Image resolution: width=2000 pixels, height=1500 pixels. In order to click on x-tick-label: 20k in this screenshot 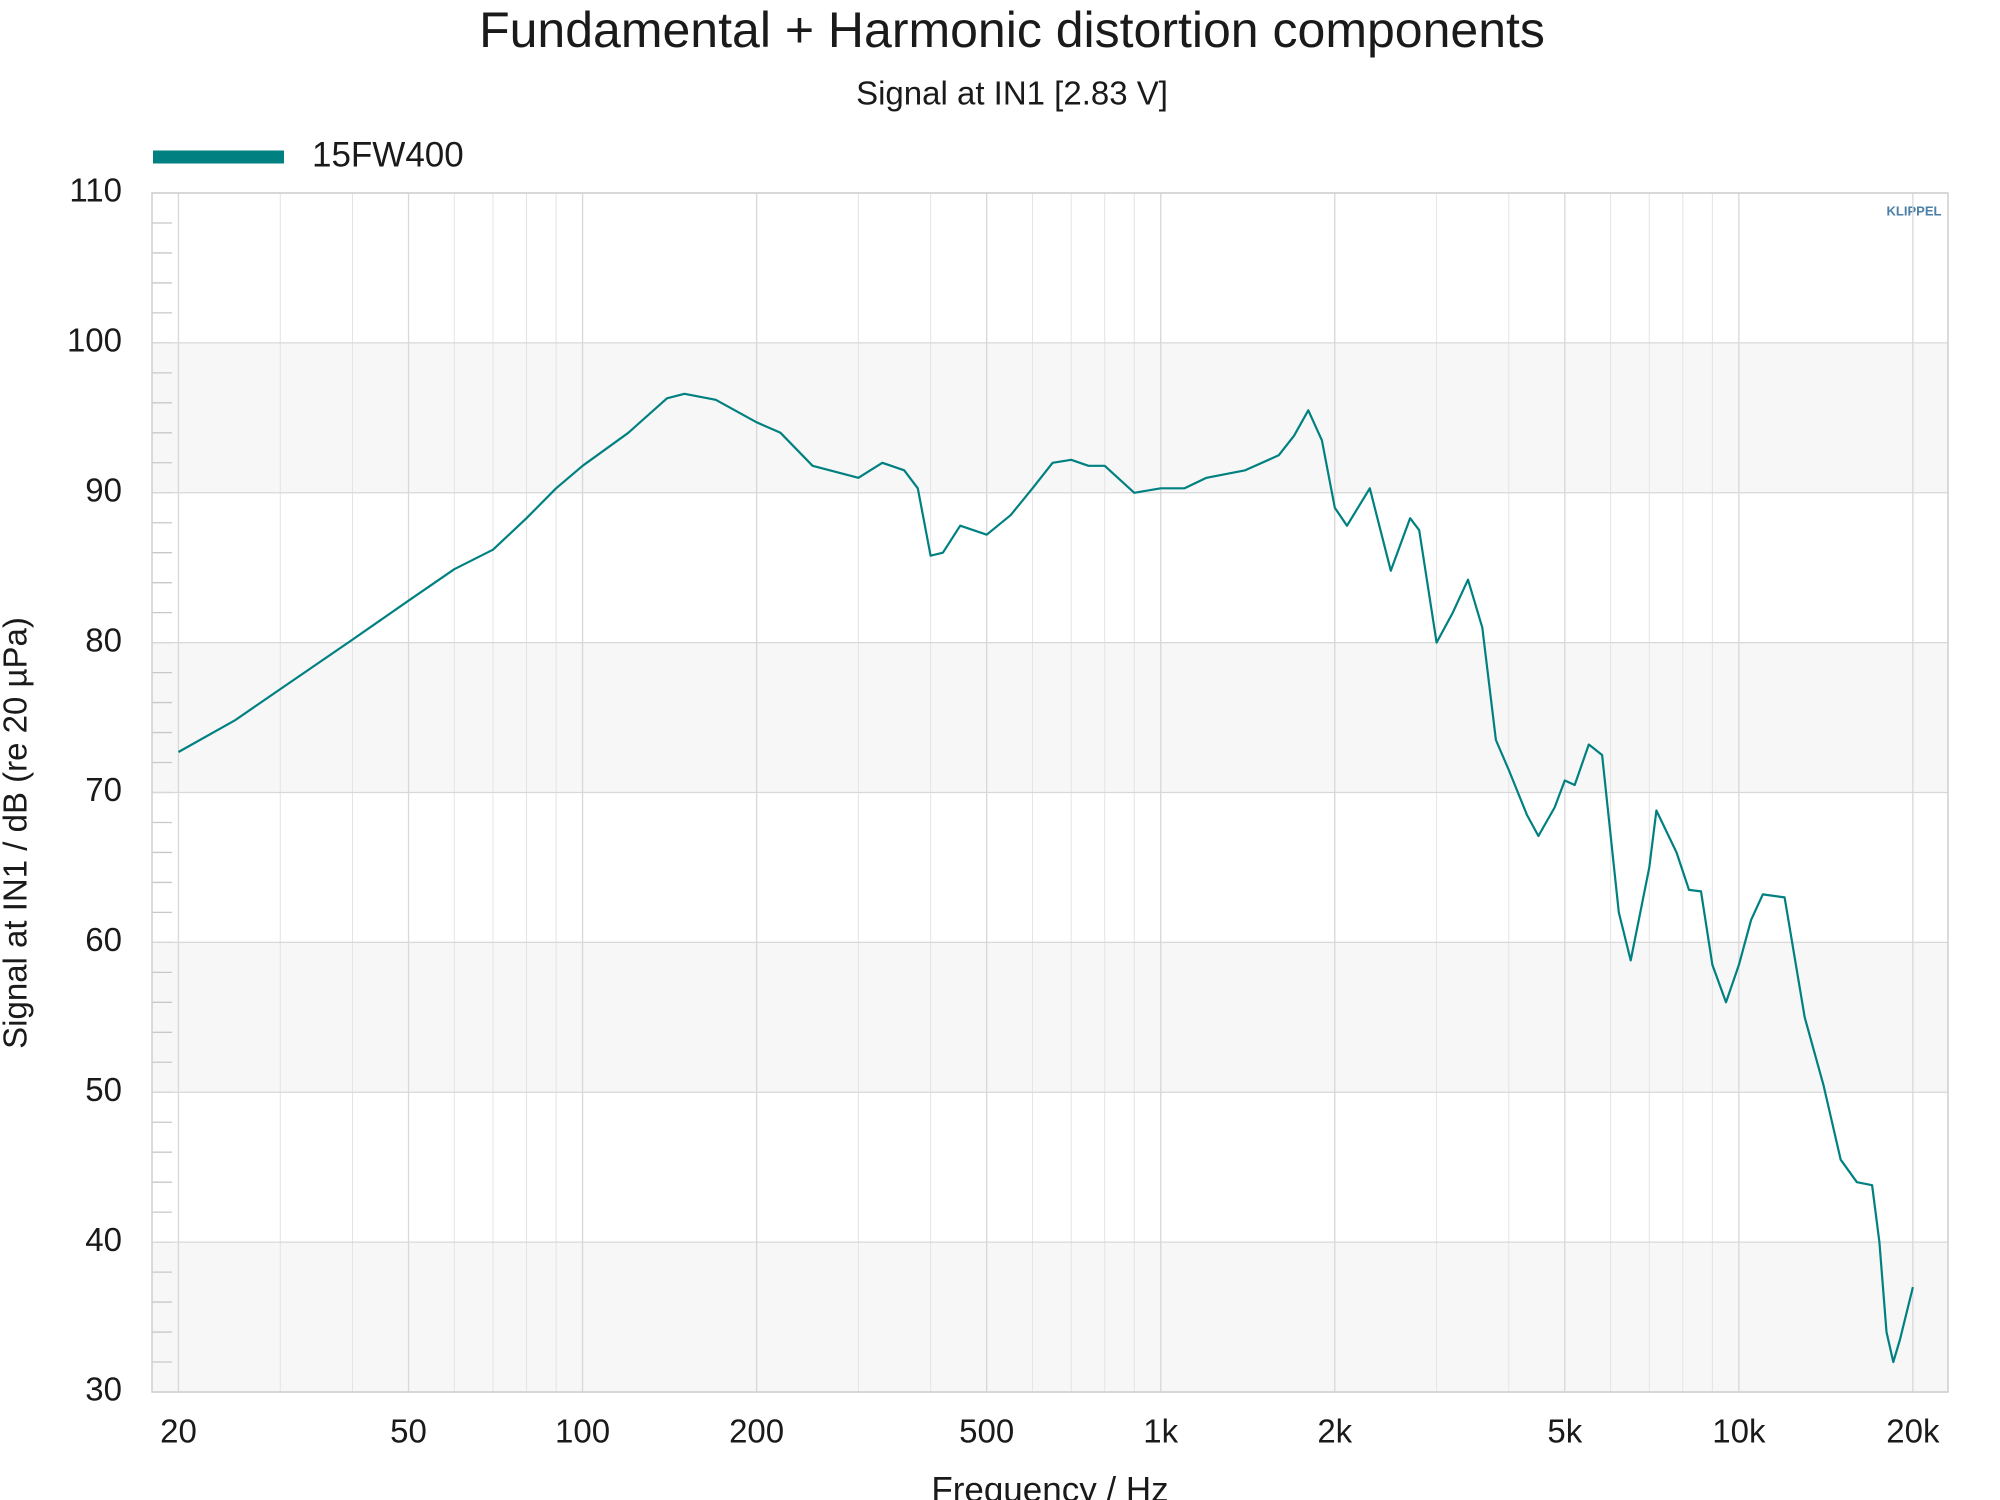, I will do `click(1913, 1431)`.